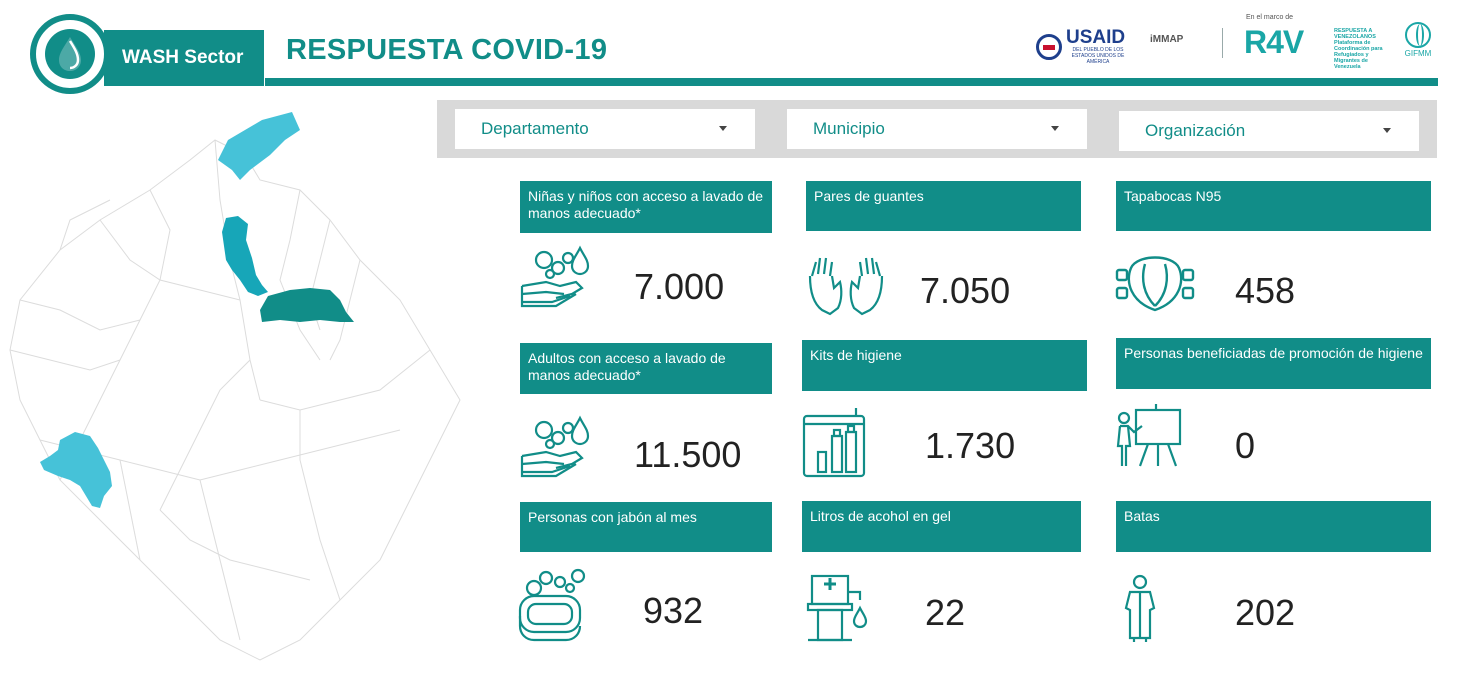 This screenshot has width=1460, height=688. I want to click on sector-label: WASH Sector, so click(184, 58).